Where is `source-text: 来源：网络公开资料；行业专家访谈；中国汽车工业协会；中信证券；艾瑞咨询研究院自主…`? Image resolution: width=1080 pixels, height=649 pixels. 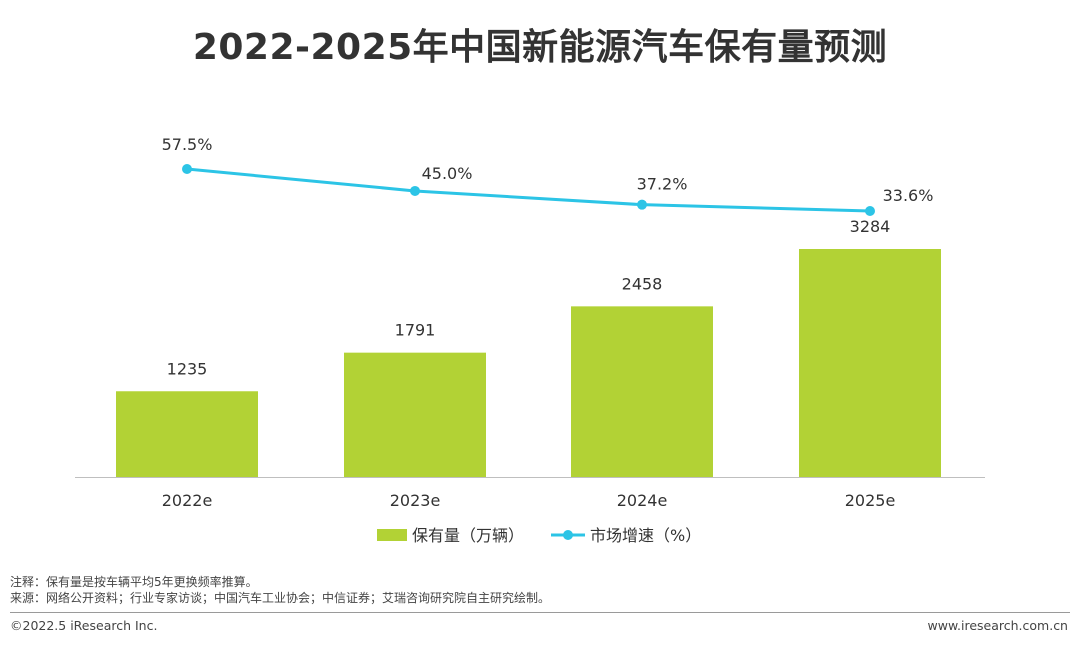 source-text: 来源：网络公开资料；行业专家访谈；中国汽车工业协会；中信证券；艾瑞咨询研究院自主… is located at coordinates (280, 598).